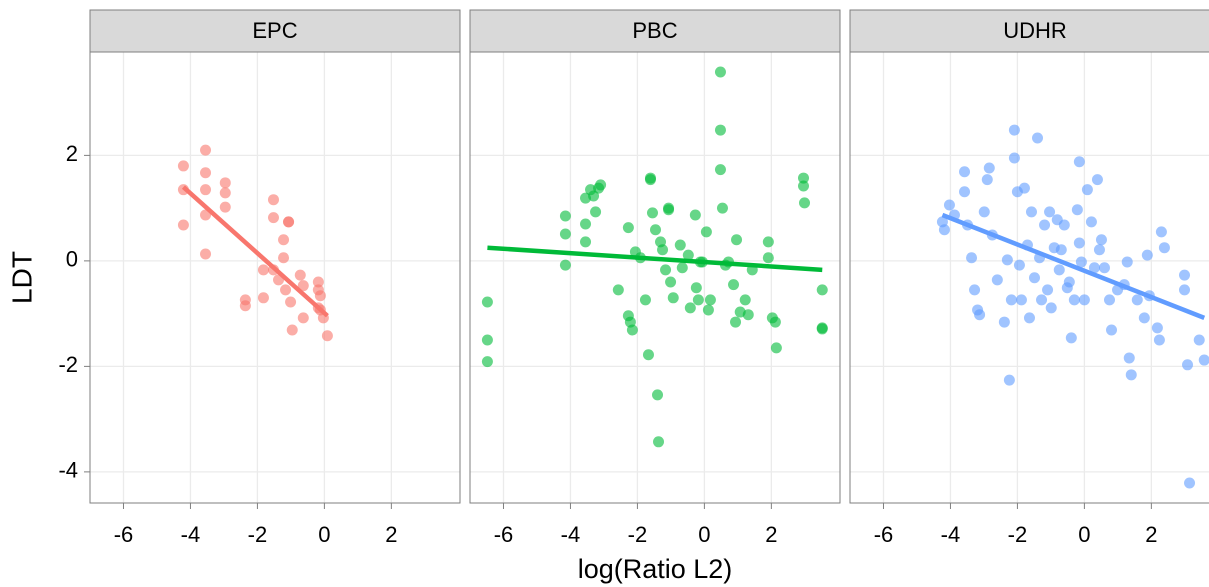  Describe the element at coordinates (68, 364) in the screenshot. I see `y-tick-label: -2` at that location.